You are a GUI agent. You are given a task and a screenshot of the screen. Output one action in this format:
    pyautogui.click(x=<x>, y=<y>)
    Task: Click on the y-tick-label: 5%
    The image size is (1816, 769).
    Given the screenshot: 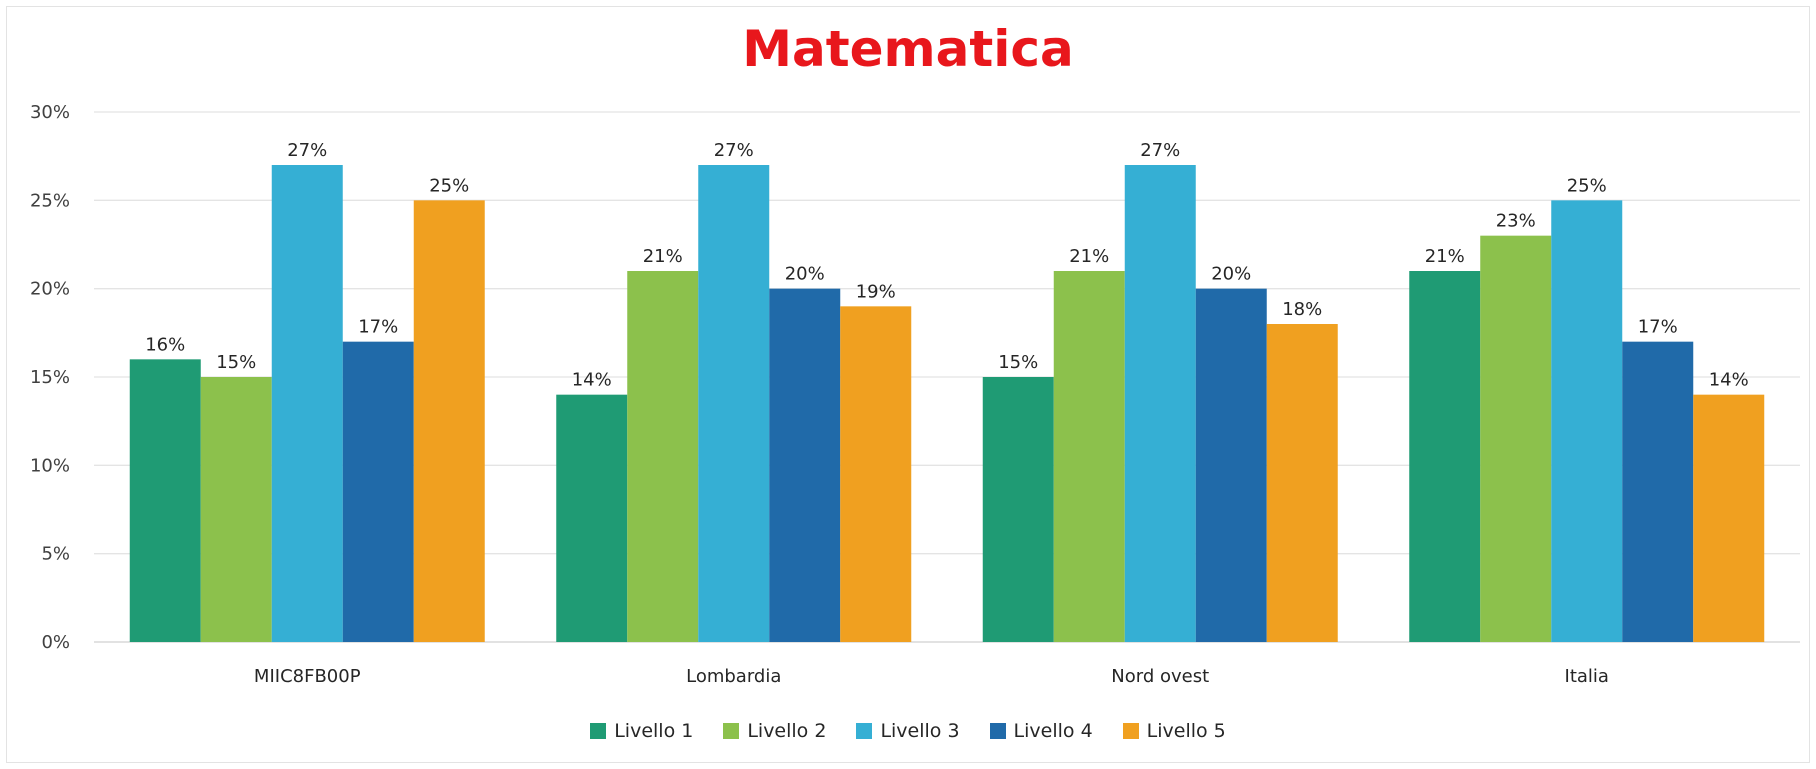 What is the action you would take?
    pyautogui.click(x=55, y=554)
    